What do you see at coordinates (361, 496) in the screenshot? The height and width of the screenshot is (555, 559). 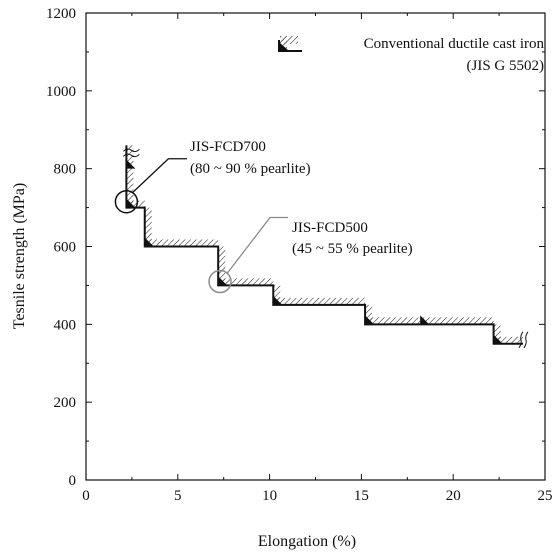 I see `x-tick-label: 15` at bounding box center [361, 496].